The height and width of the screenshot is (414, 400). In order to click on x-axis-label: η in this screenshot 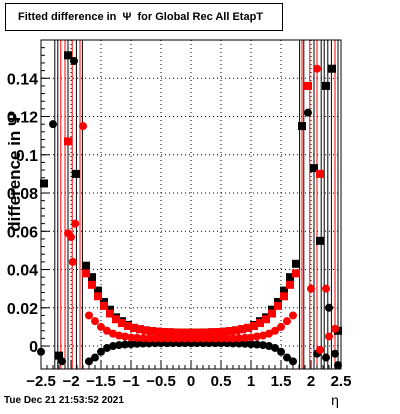, I will do `click(335, 400)`.